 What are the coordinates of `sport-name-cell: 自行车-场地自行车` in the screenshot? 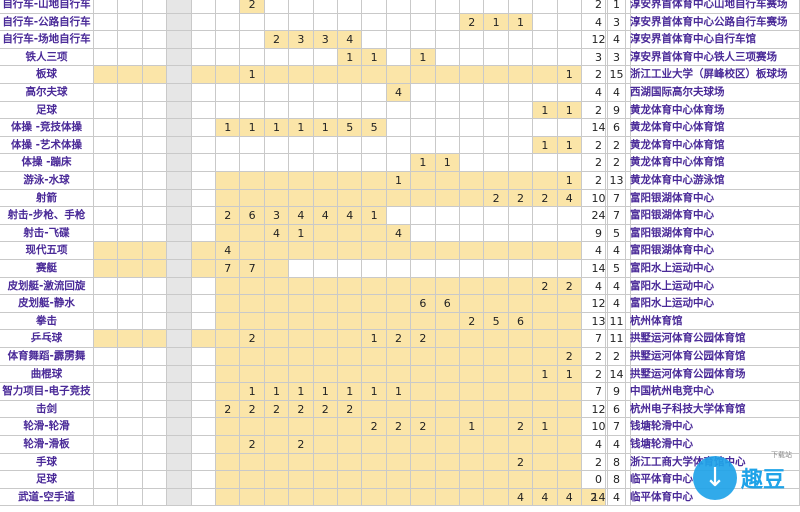 It's located at (47, 40).